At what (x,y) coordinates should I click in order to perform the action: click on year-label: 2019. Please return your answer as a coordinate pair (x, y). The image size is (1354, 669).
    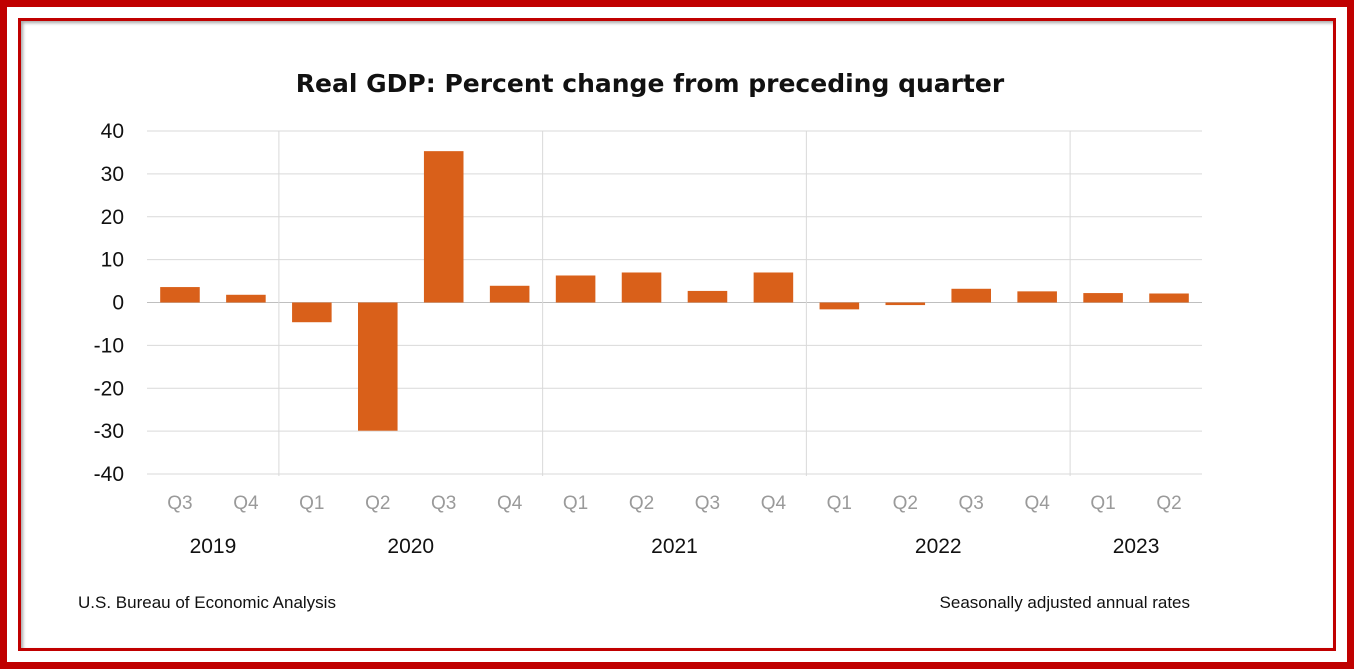
    Looking at the image, I should click on (213, 546).